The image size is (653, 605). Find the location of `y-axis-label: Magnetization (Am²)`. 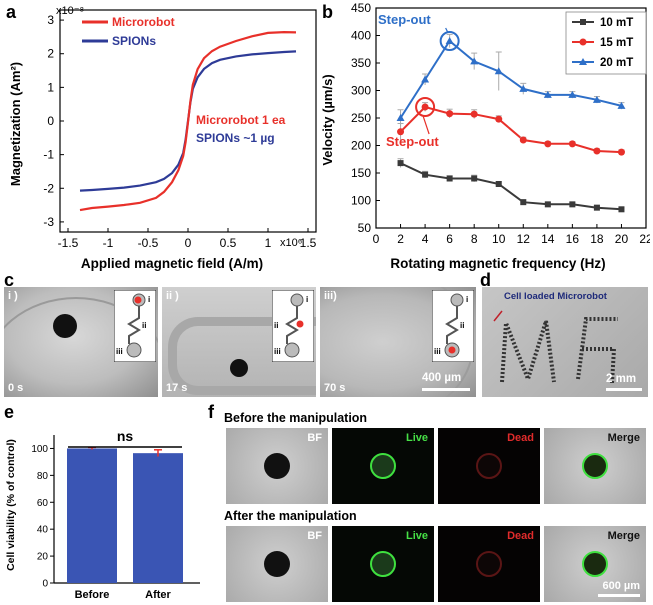

y-axis-label: Magnetization (Am²) is located at coordinates (15, 124).